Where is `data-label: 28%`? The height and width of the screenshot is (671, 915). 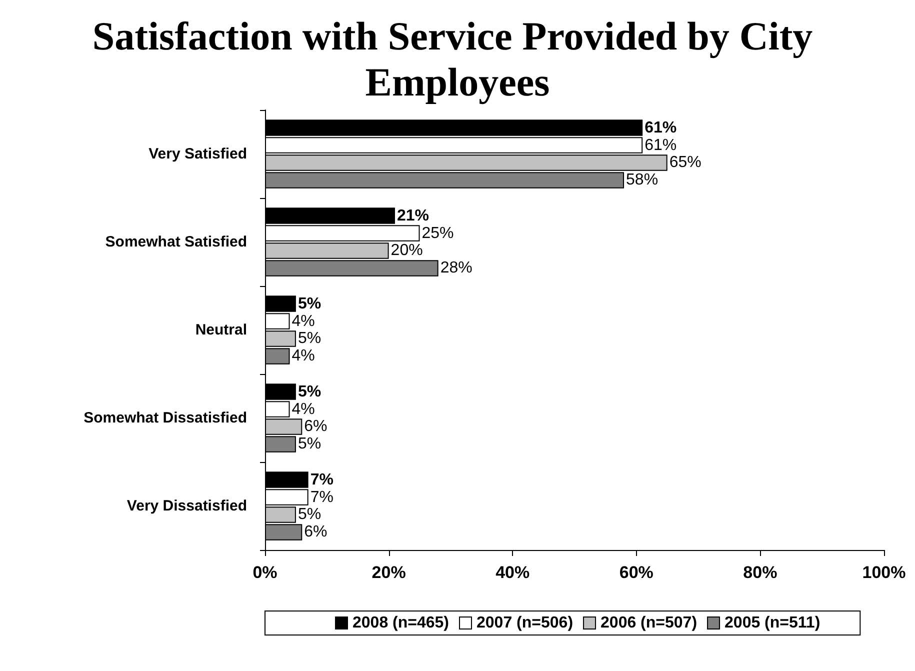 data-label: 28% is located at coordinates (456, 268).